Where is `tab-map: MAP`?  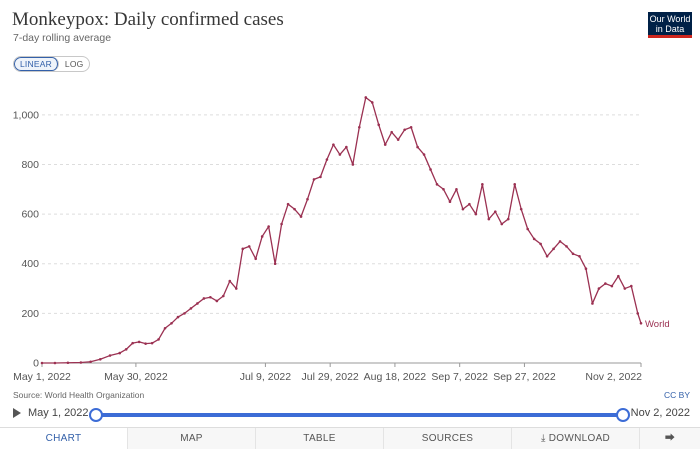 tab-map: MAP is located at coordinates (191, 438).